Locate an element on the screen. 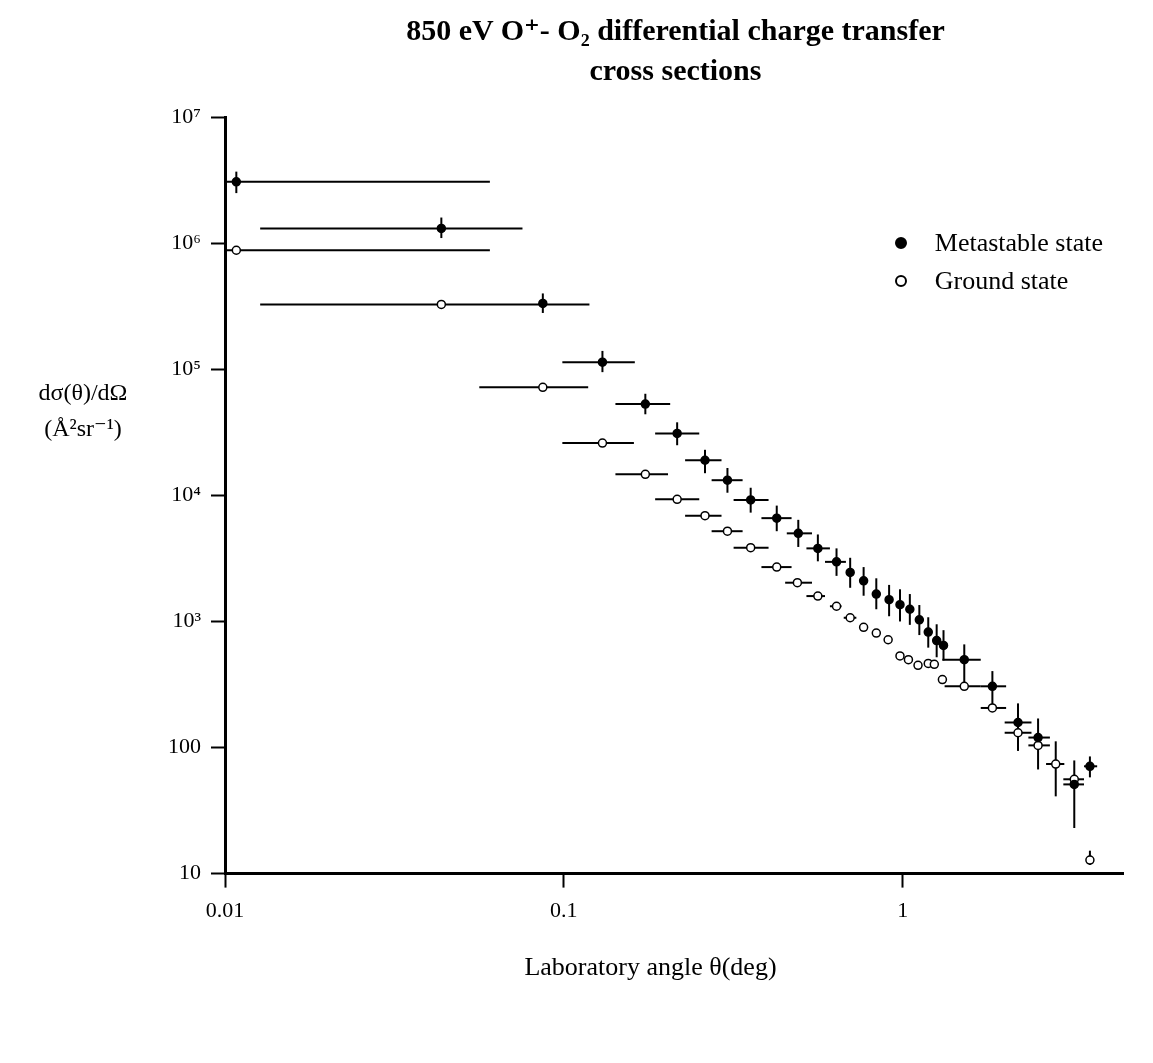  x-tick-label: 1 is located at coordinates (903, 909).